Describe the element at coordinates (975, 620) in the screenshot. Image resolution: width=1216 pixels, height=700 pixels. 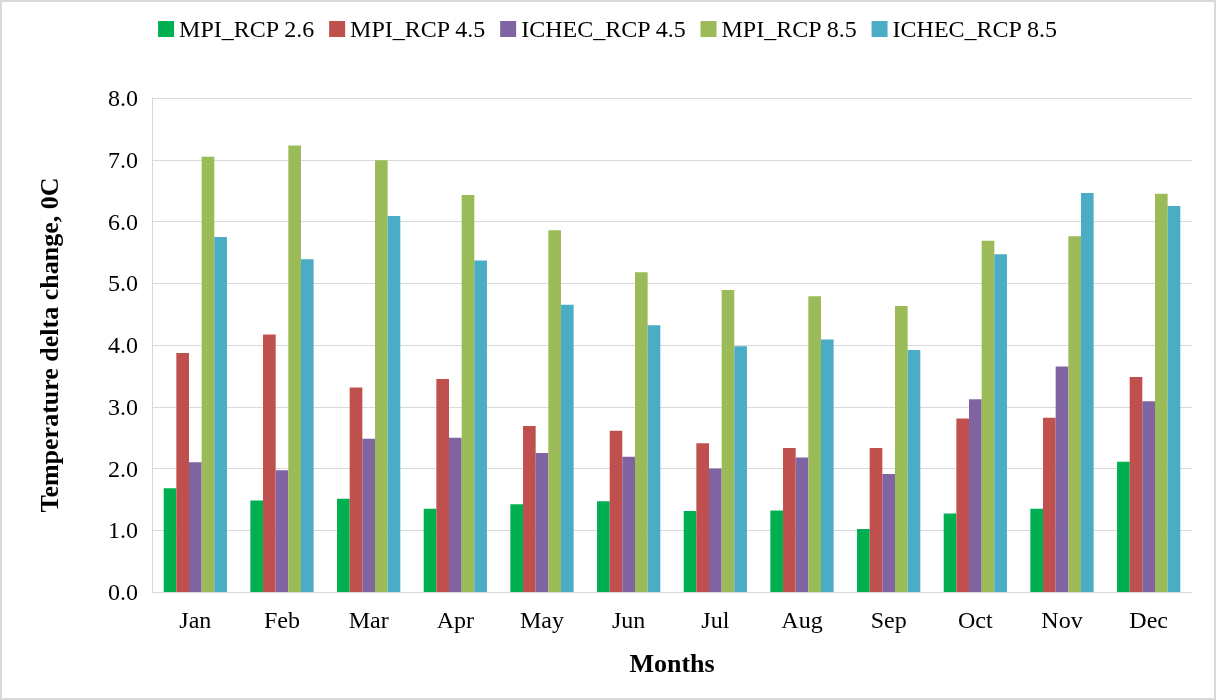
I see `x-tick-label: Oct` at that location.